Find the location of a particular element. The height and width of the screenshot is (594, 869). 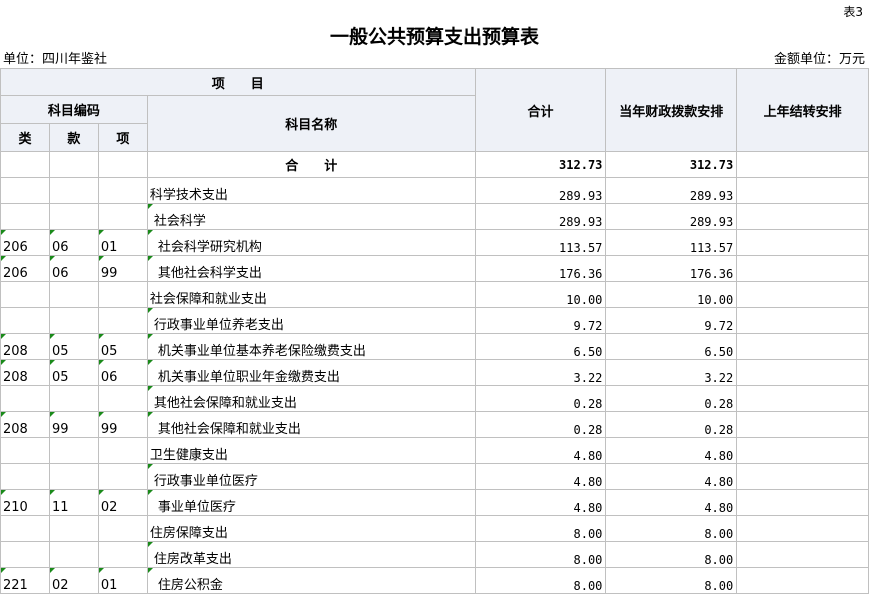

code-lei-cell: 221 is located at coordinates (25, 580).